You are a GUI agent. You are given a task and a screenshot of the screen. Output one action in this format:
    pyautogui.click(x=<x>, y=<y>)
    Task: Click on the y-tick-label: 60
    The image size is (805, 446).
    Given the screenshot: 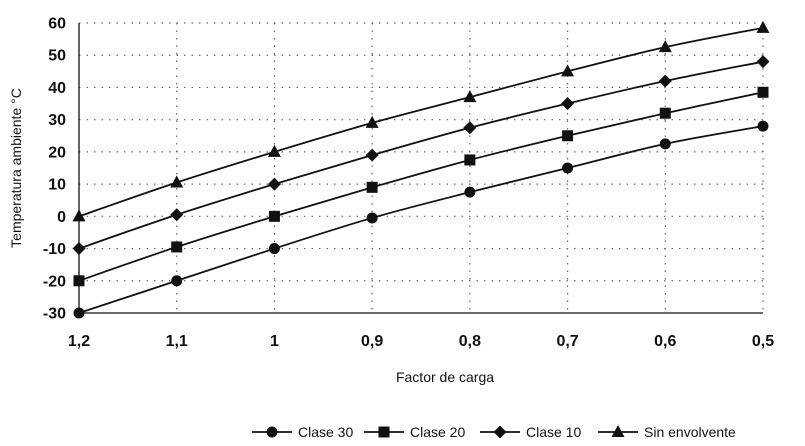 What is the action you would take?
    pyautogui.click(x=57, y=24)
    